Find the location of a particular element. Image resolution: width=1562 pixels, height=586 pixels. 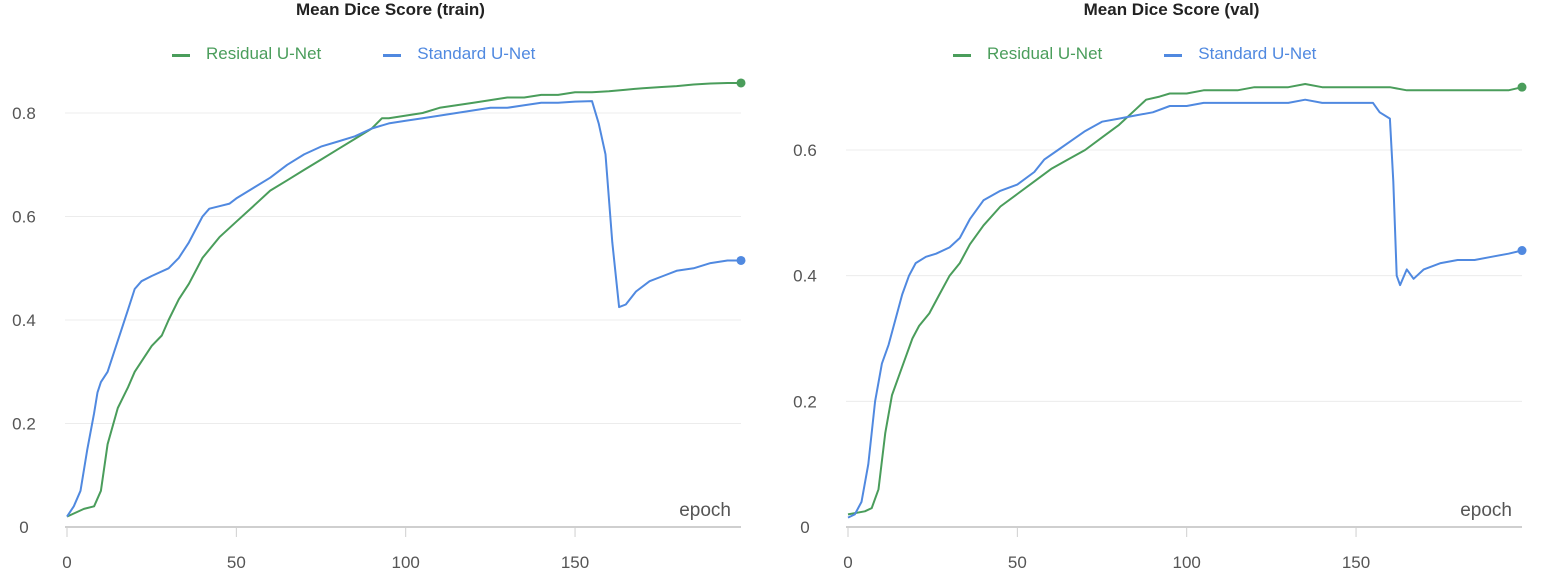

chart-title: Mean Dice Score (val) is located at coordinates (1171, 9).